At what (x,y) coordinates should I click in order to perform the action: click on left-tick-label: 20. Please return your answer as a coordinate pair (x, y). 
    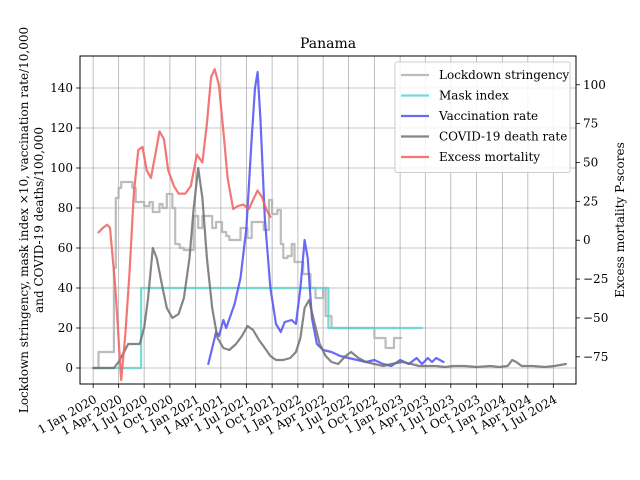
    Looking at the image, I should click on (65, 328).